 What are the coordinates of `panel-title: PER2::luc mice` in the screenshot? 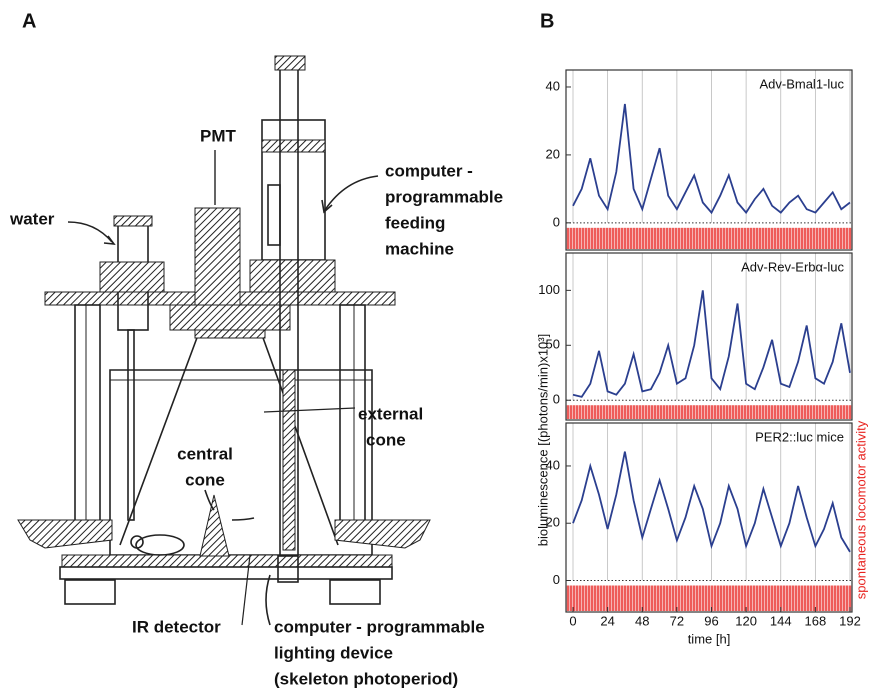 It's located at (799, 436).